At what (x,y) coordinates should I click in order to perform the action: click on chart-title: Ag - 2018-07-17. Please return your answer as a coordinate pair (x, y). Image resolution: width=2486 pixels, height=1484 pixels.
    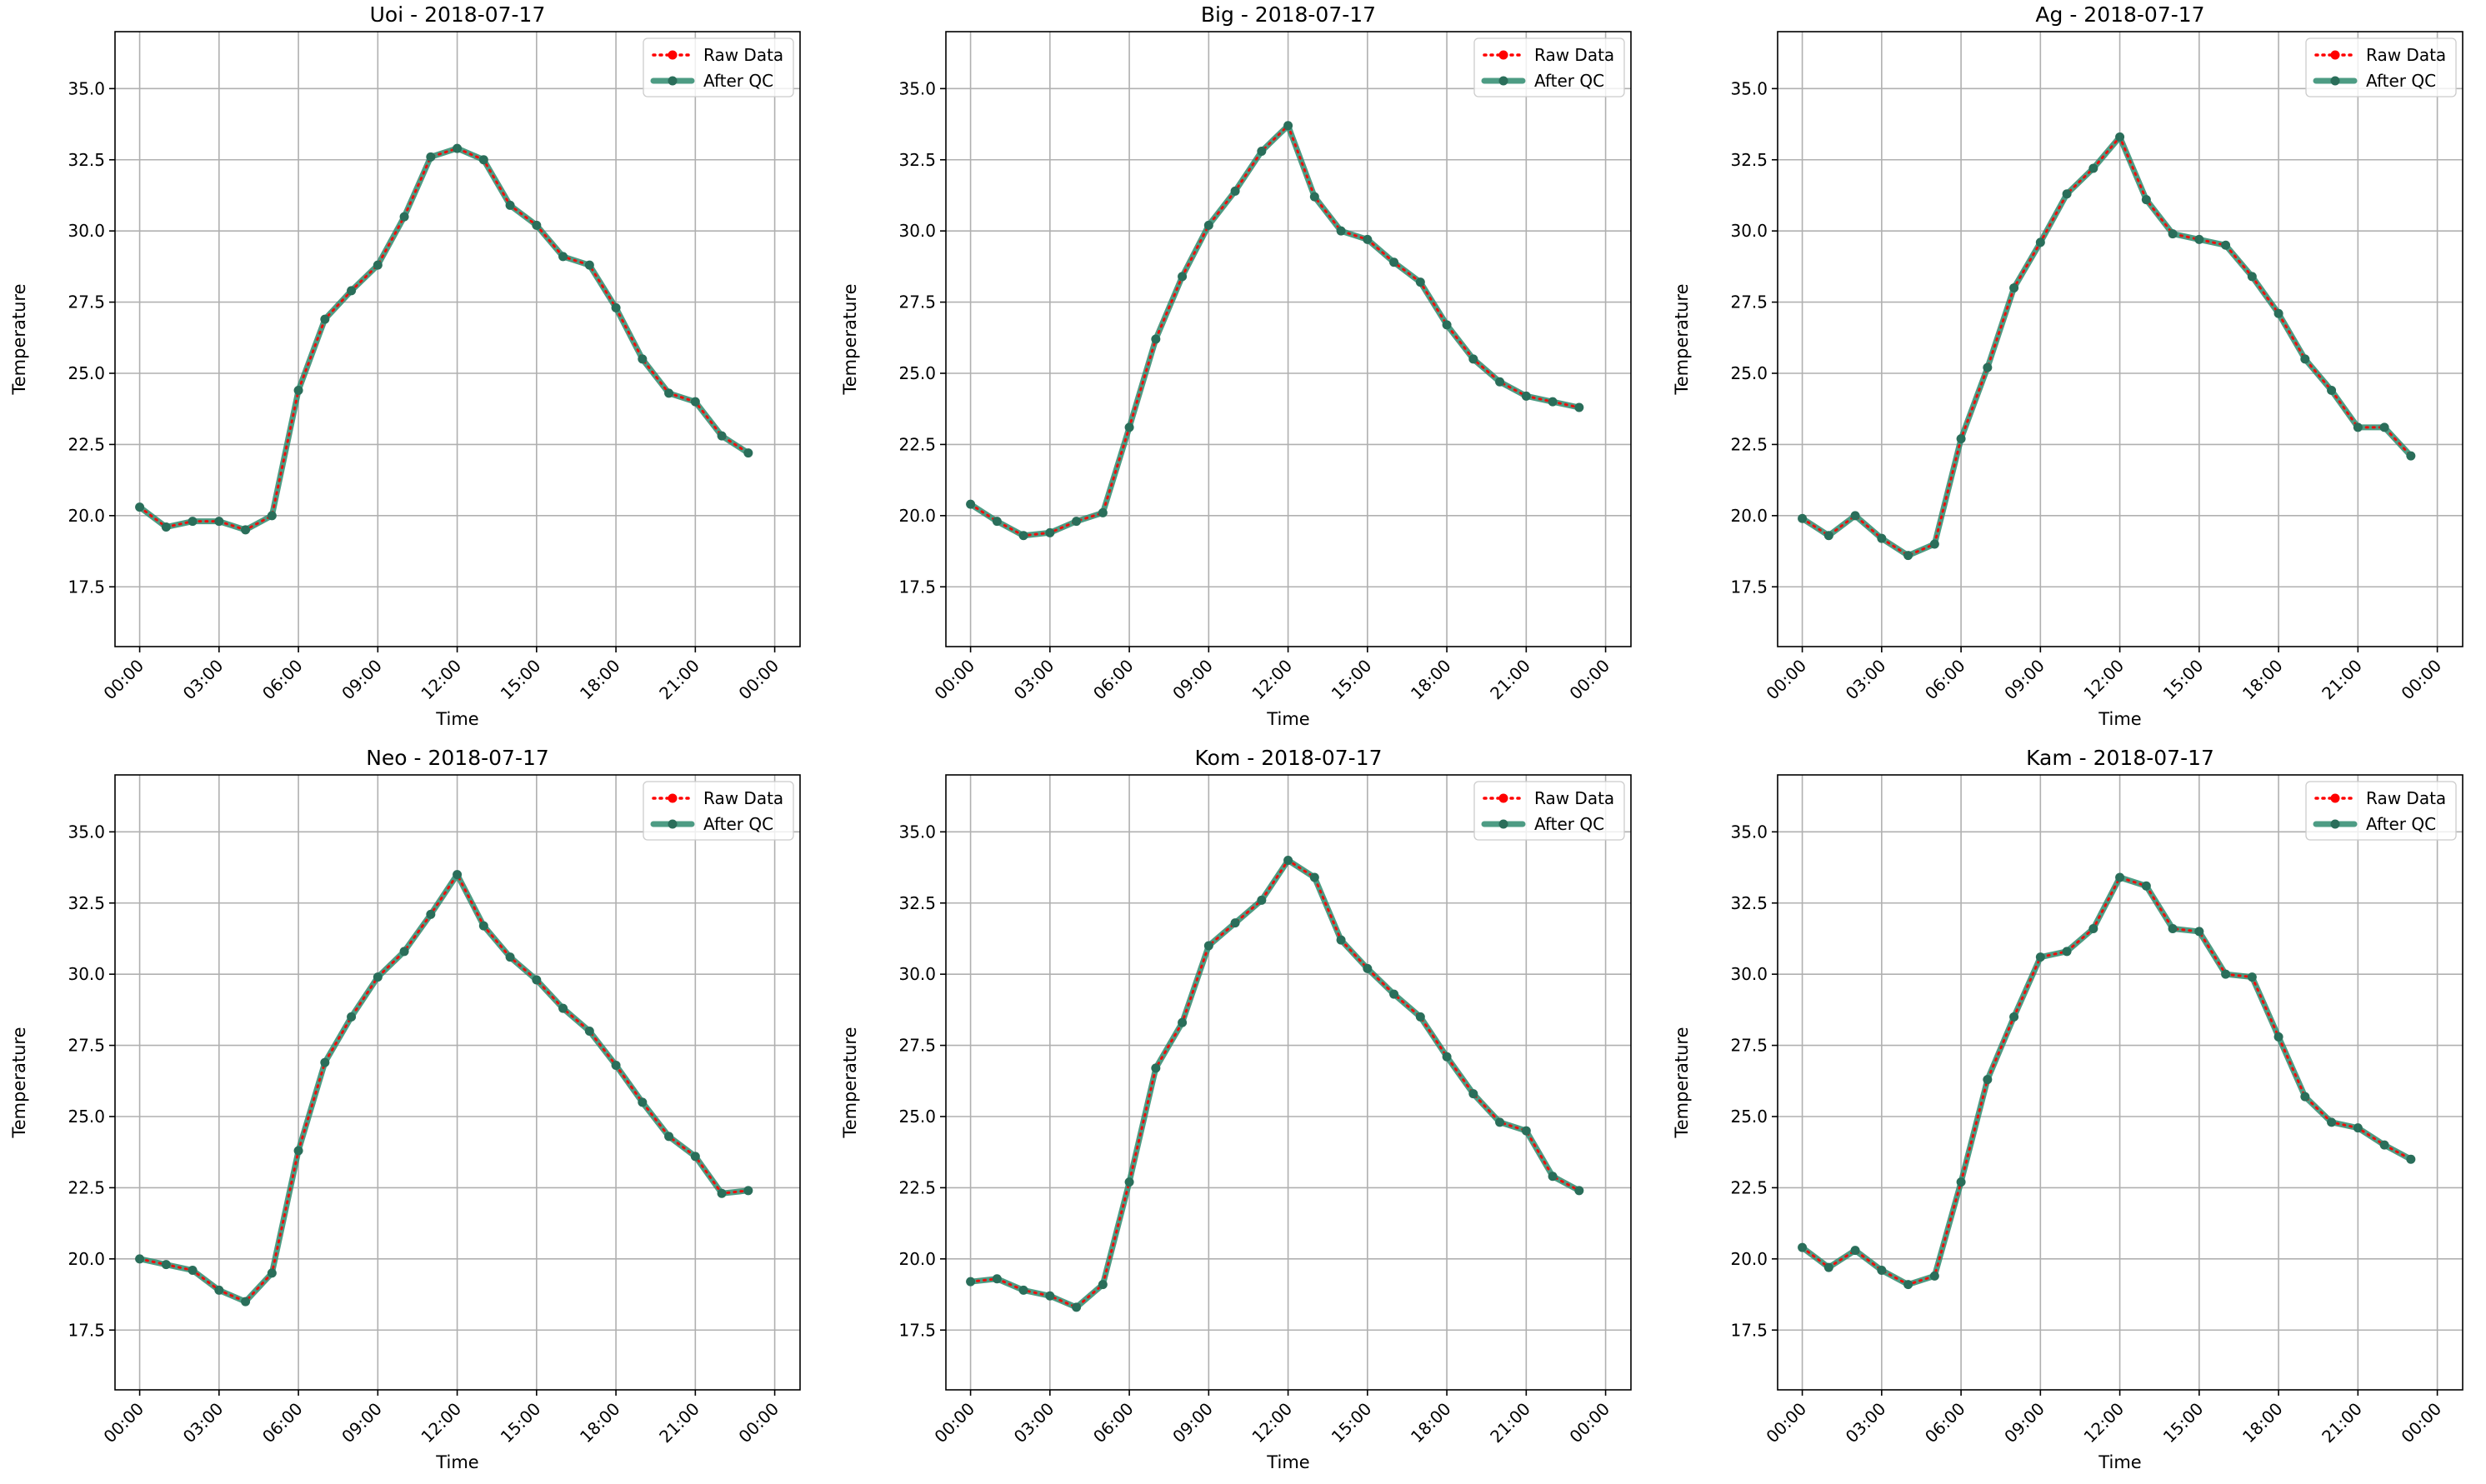
    Looking at the image, I should click on (2119, 14).